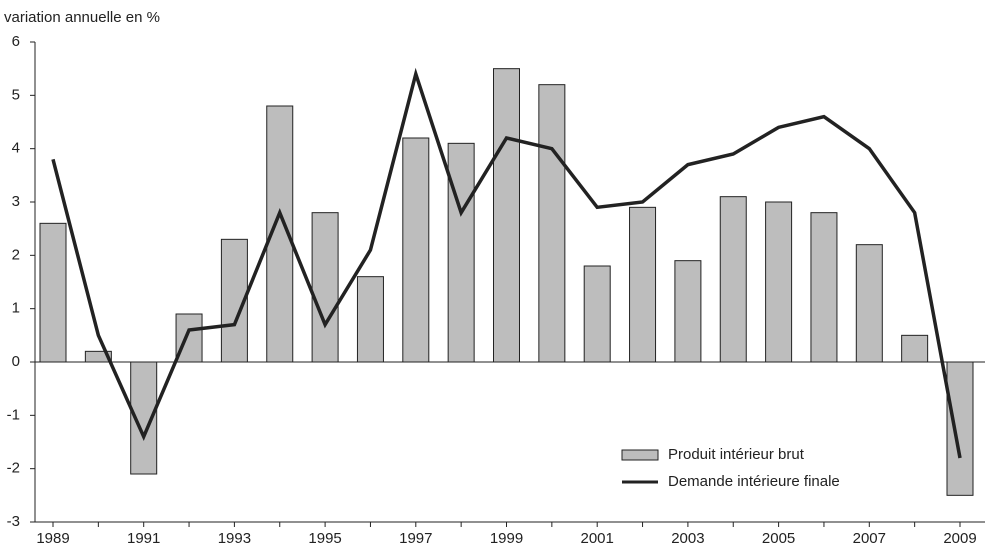 Image resolution: width=990 pixels, height=548 pixels. I want to click on y-tick-label: 0, so click(16, 361).